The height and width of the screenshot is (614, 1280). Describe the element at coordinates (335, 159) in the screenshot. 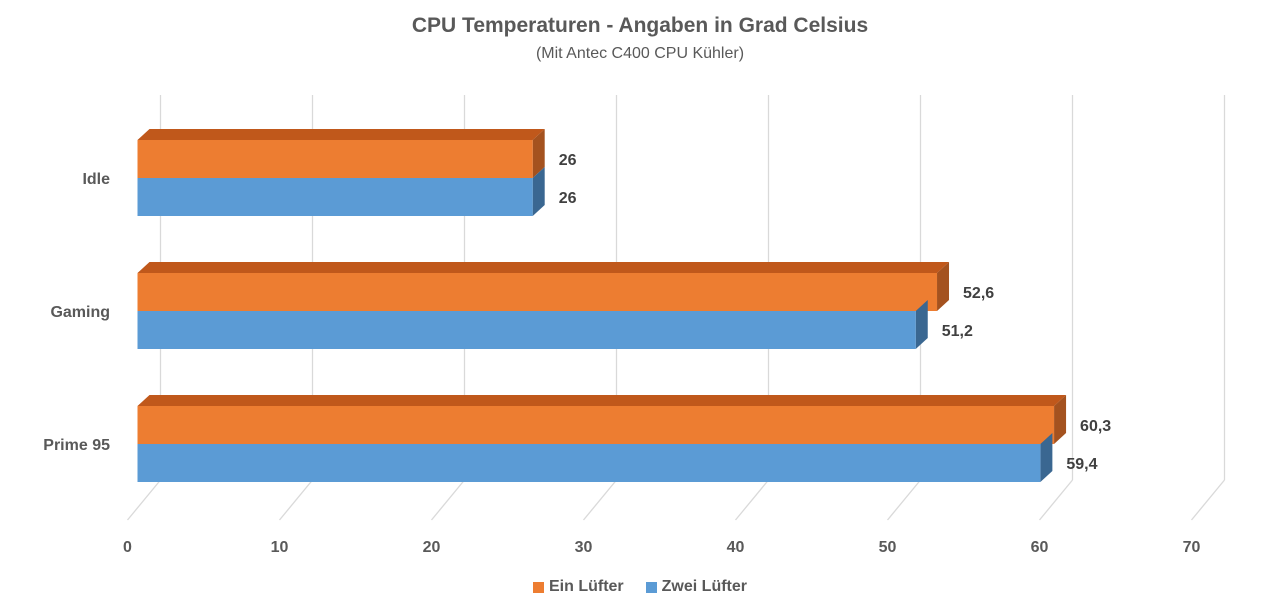

I see `bar-idle-ein-l-fter` at that location.